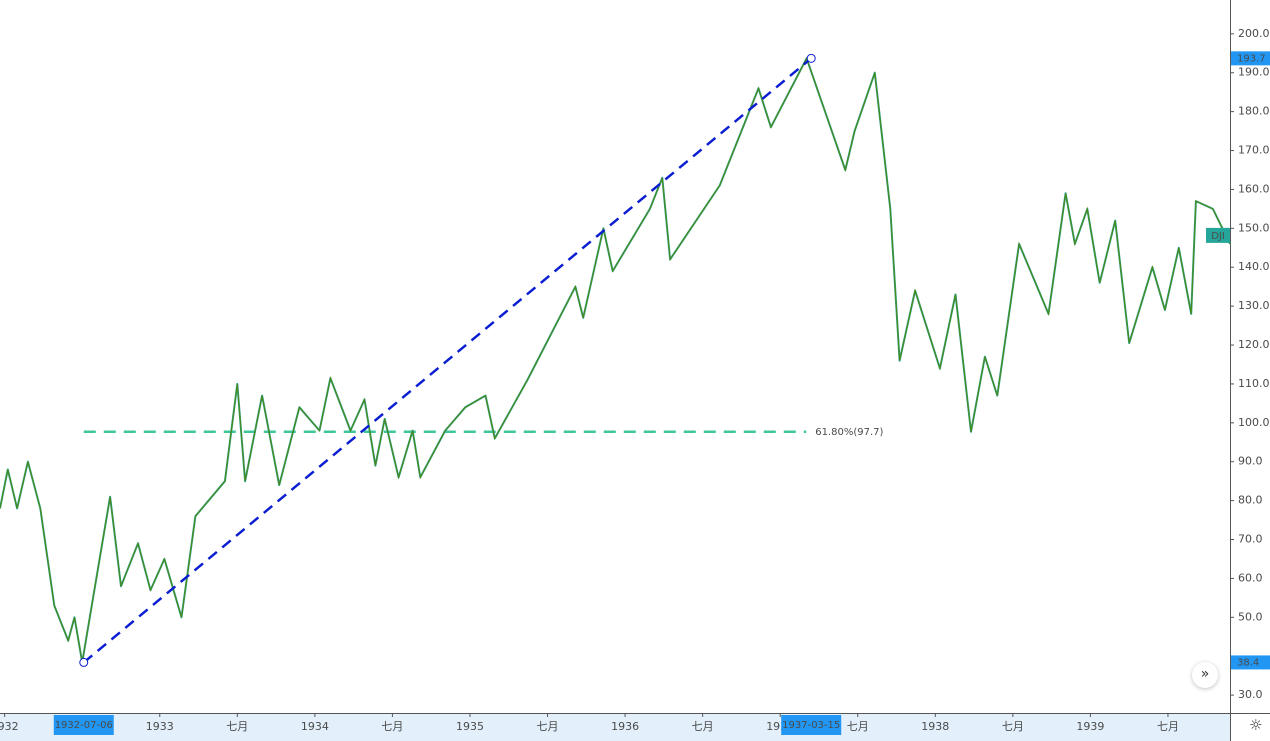 The image size is (1270, 741). I want to click on x-axis-band, so click(615, 727).